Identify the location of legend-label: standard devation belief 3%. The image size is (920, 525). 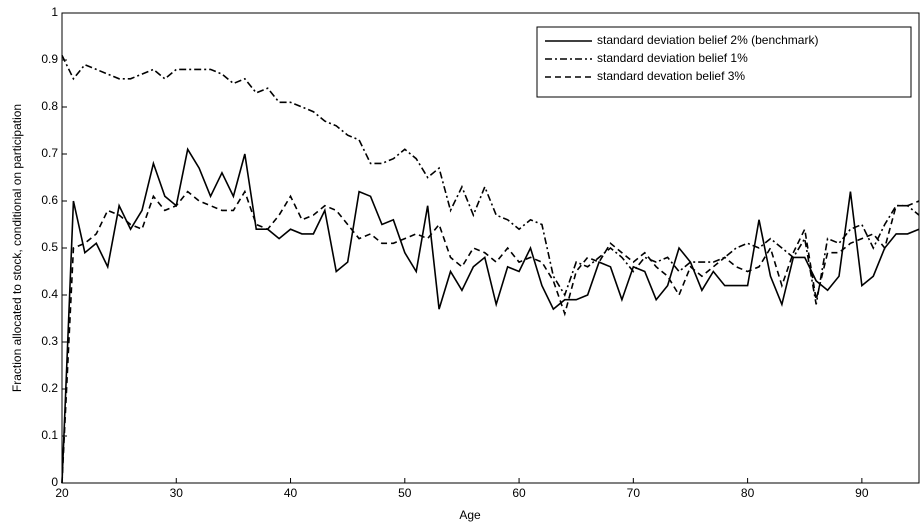
(671, 76).